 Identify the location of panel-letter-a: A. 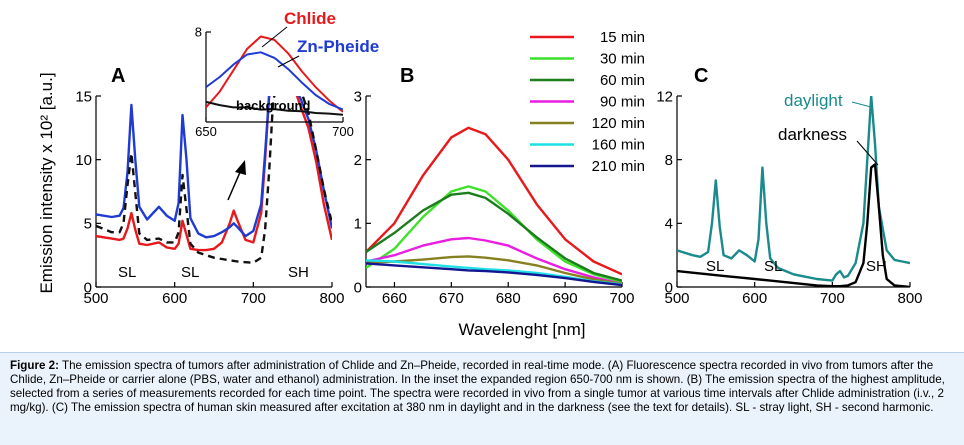
(118, 76).